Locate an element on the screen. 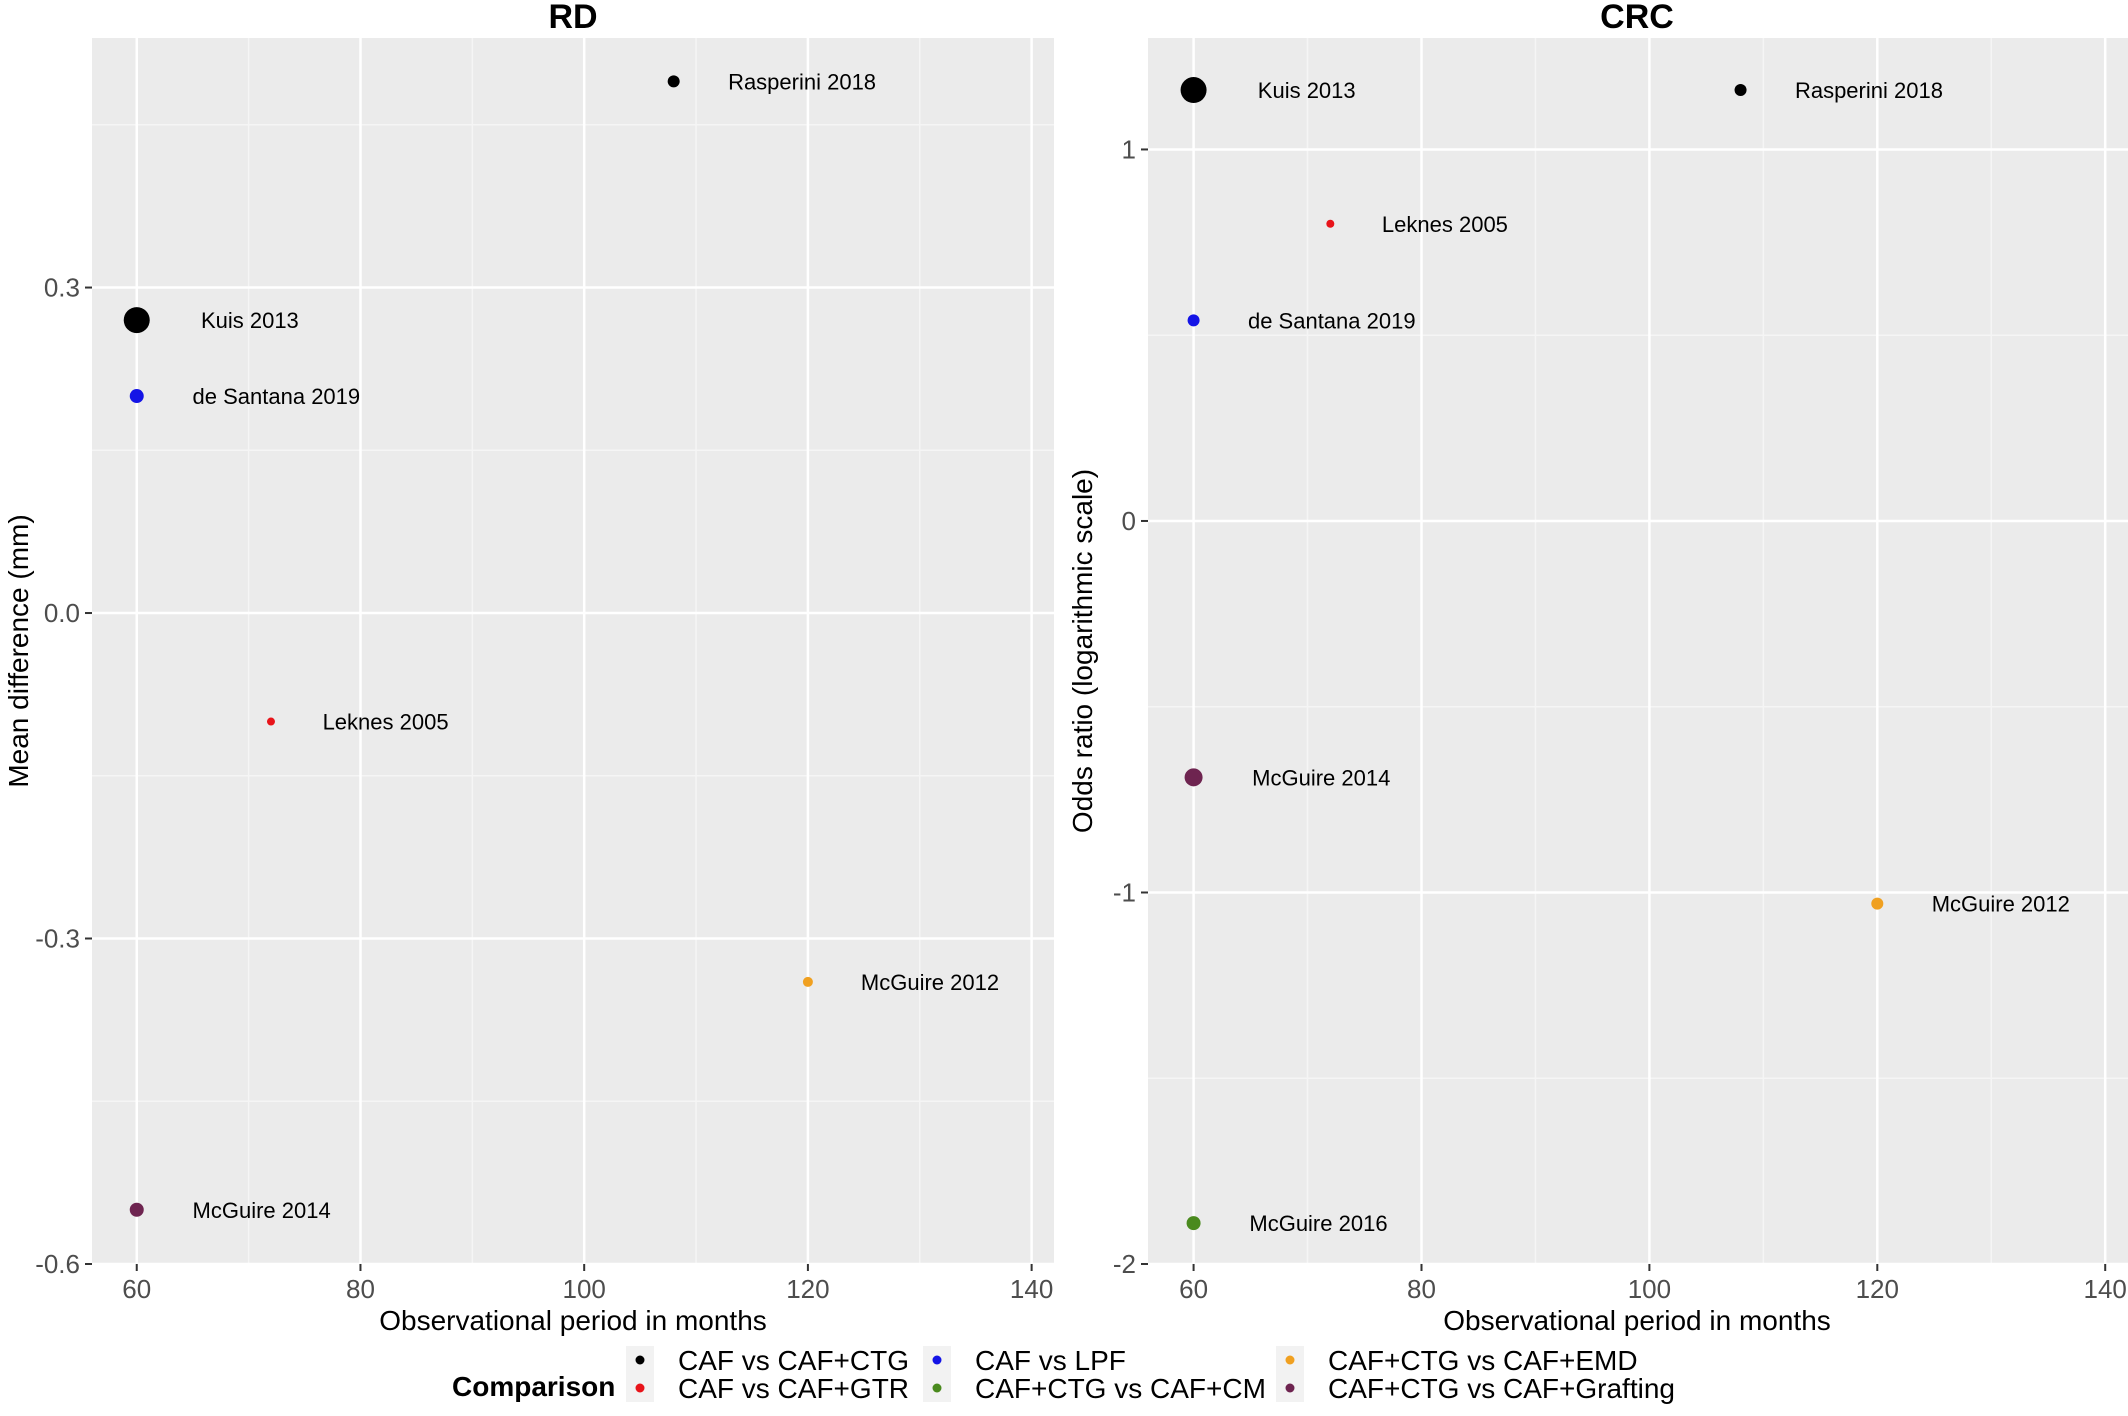 Image resolution: width=2128 pixels, height=1416 pixels. legend-label: CAF+CTG vs CAF+EMD is located at coordinates (1483, 1360).